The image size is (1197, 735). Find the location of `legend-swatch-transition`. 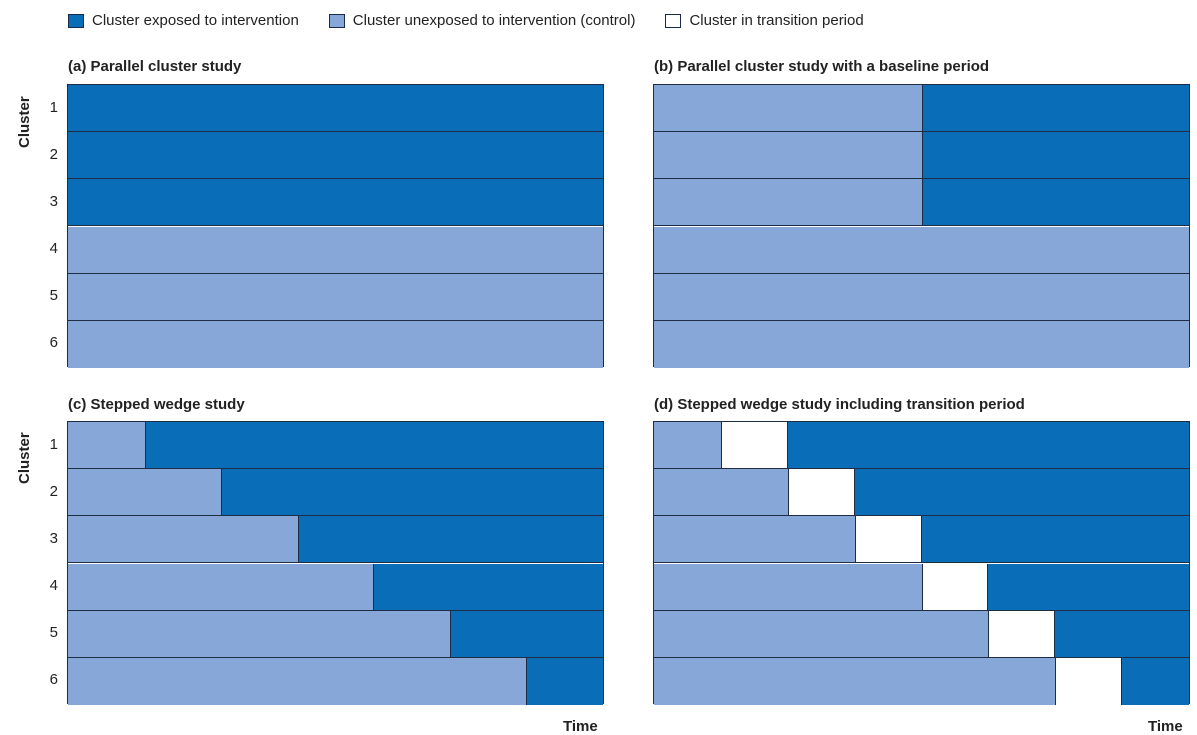

legend-swatch-transition is located at coordinates (673, 20).